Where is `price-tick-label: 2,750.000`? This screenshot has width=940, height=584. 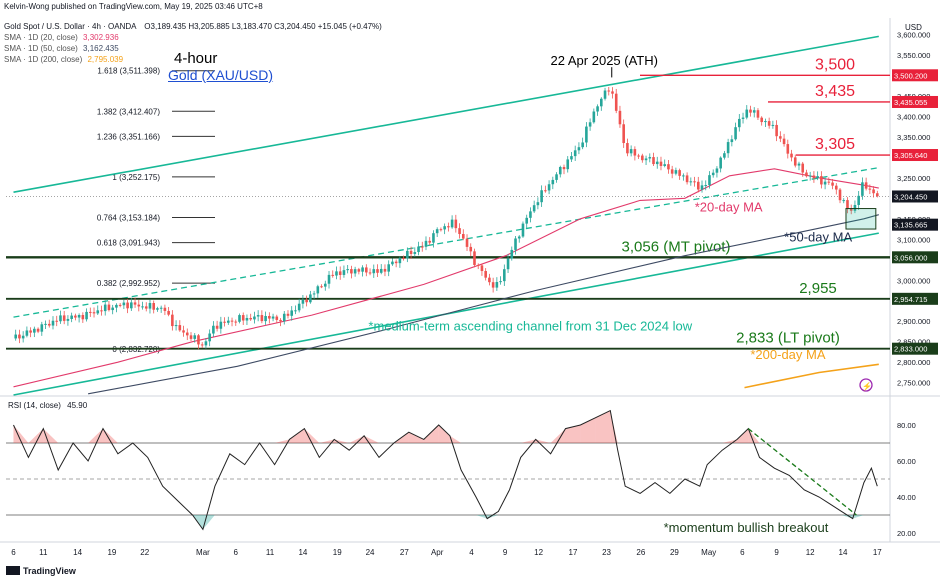 price-tick-label: 2,750.000 is located at coordinates (913, 383).